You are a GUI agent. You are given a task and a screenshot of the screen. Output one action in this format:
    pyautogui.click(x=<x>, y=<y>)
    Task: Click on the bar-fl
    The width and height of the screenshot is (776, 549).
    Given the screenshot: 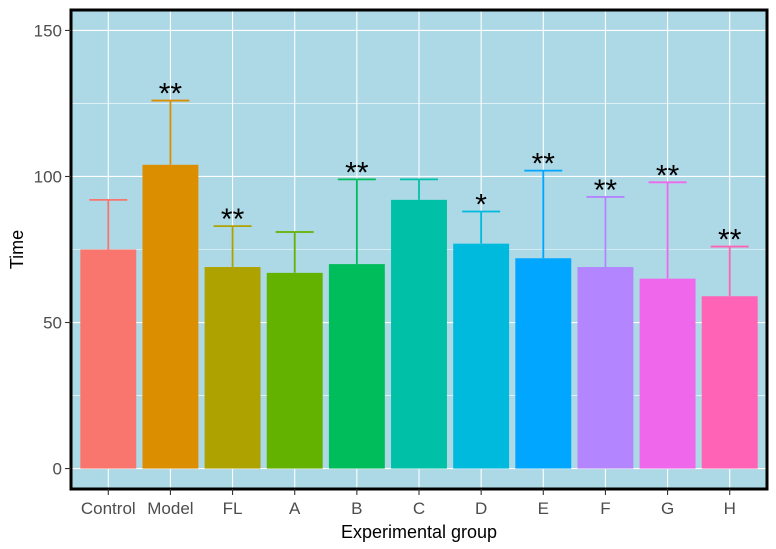 What is the action you would take?
    pyautogui.click(x=232, y=368)
    